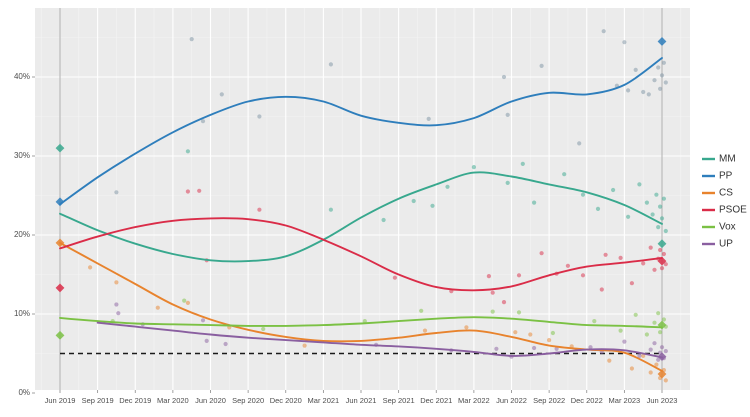 The width and height of the screenshot is (750, 417). Describe the element at coordinates (98, 400) in the screenshot. I see `x-tick-label: Sep 2019` at that location.